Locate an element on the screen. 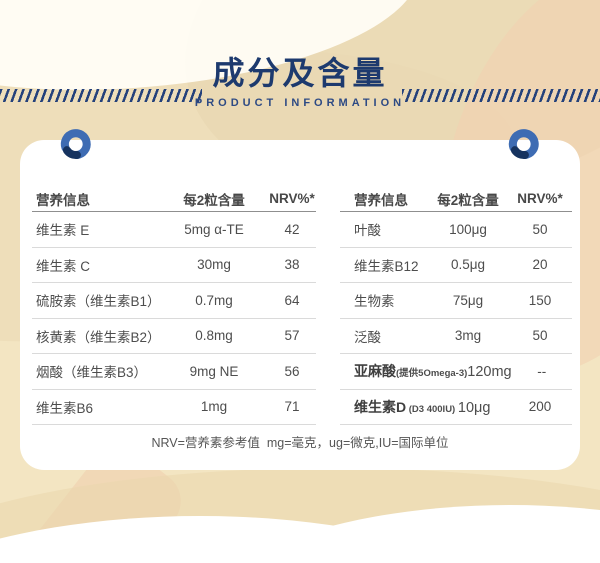 This screenshot has width=600, height=563. nutrient-name: 生物素 is located at coordinates (374, 302).